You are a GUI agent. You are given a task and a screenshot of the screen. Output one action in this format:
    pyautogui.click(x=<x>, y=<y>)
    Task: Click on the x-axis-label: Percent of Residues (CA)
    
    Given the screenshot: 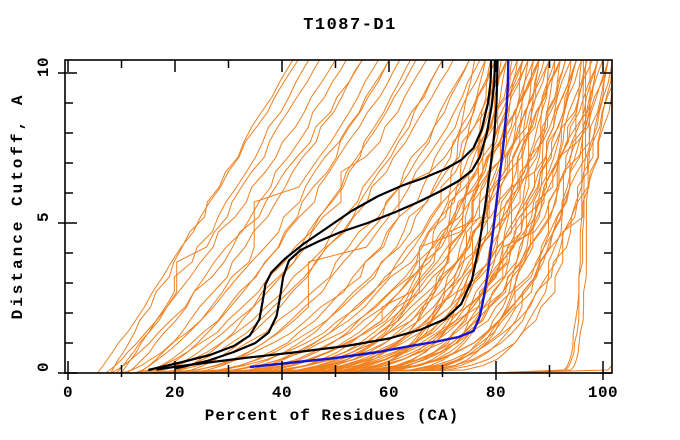 What is the action you would take?
    pyautogui.click(x=332, y=416)
    